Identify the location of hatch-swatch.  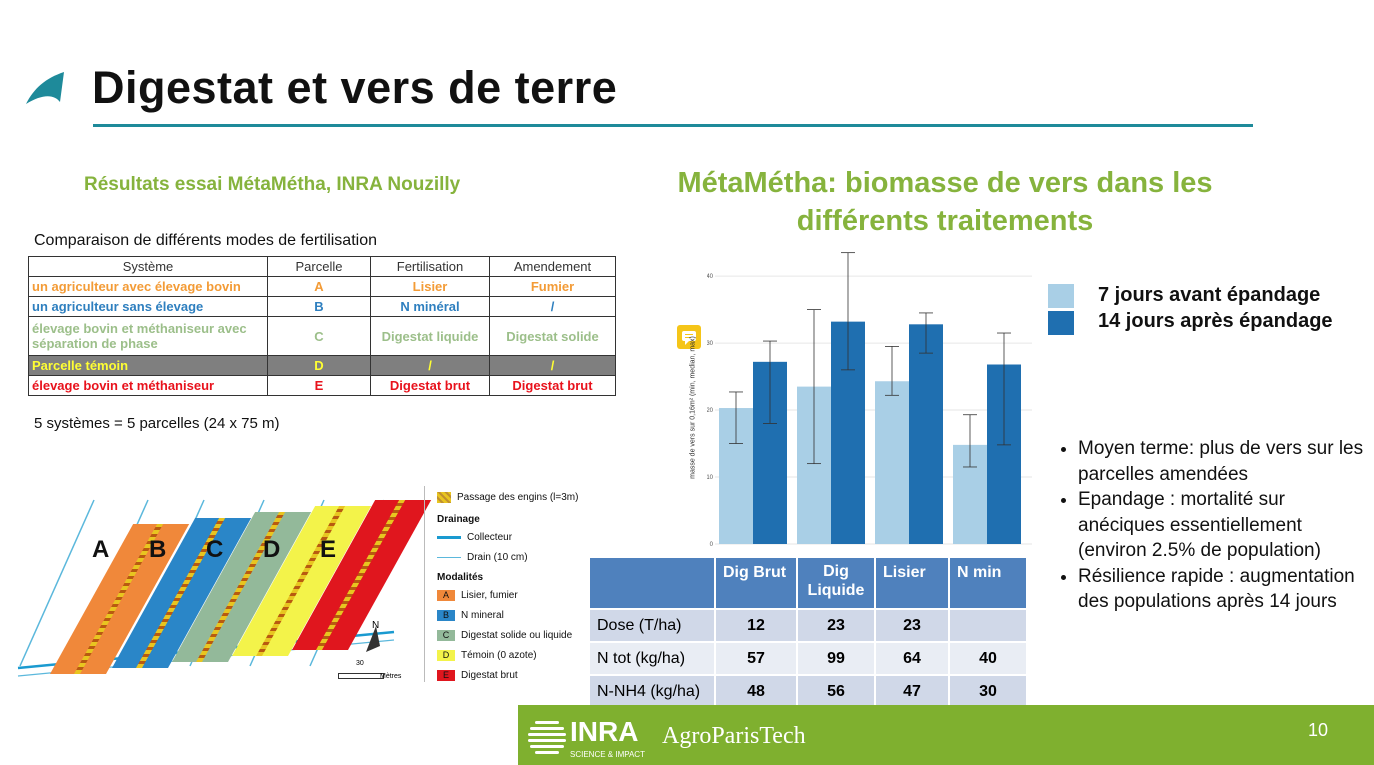
(444, 497).